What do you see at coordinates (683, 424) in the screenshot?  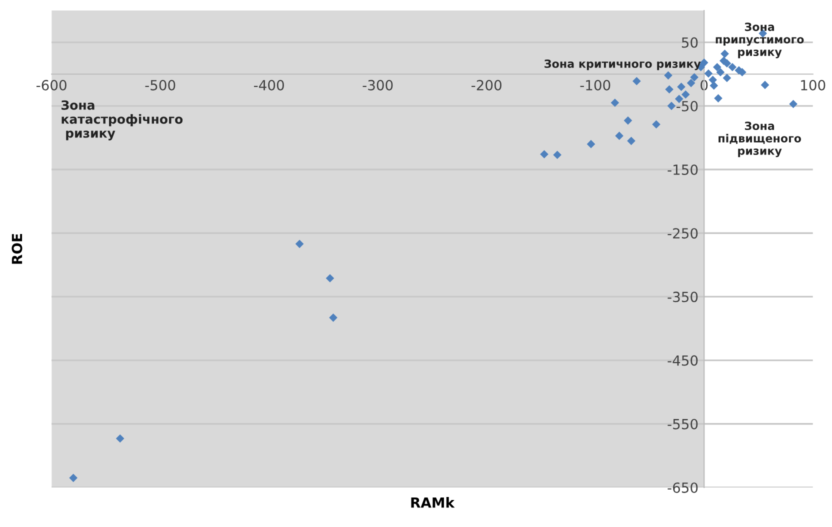 I see `y-tick-label: -550` at bounding box center [683, 424].